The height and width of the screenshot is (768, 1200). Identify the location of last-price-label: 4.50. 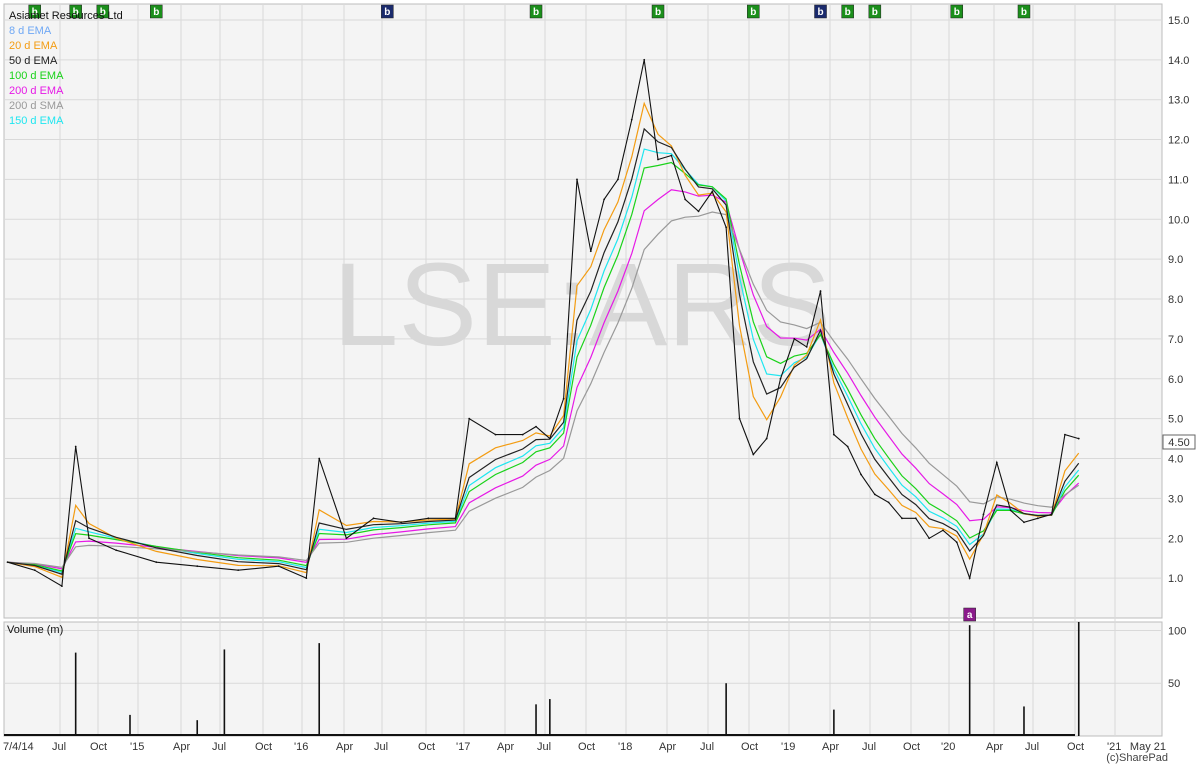
(1178, 443).